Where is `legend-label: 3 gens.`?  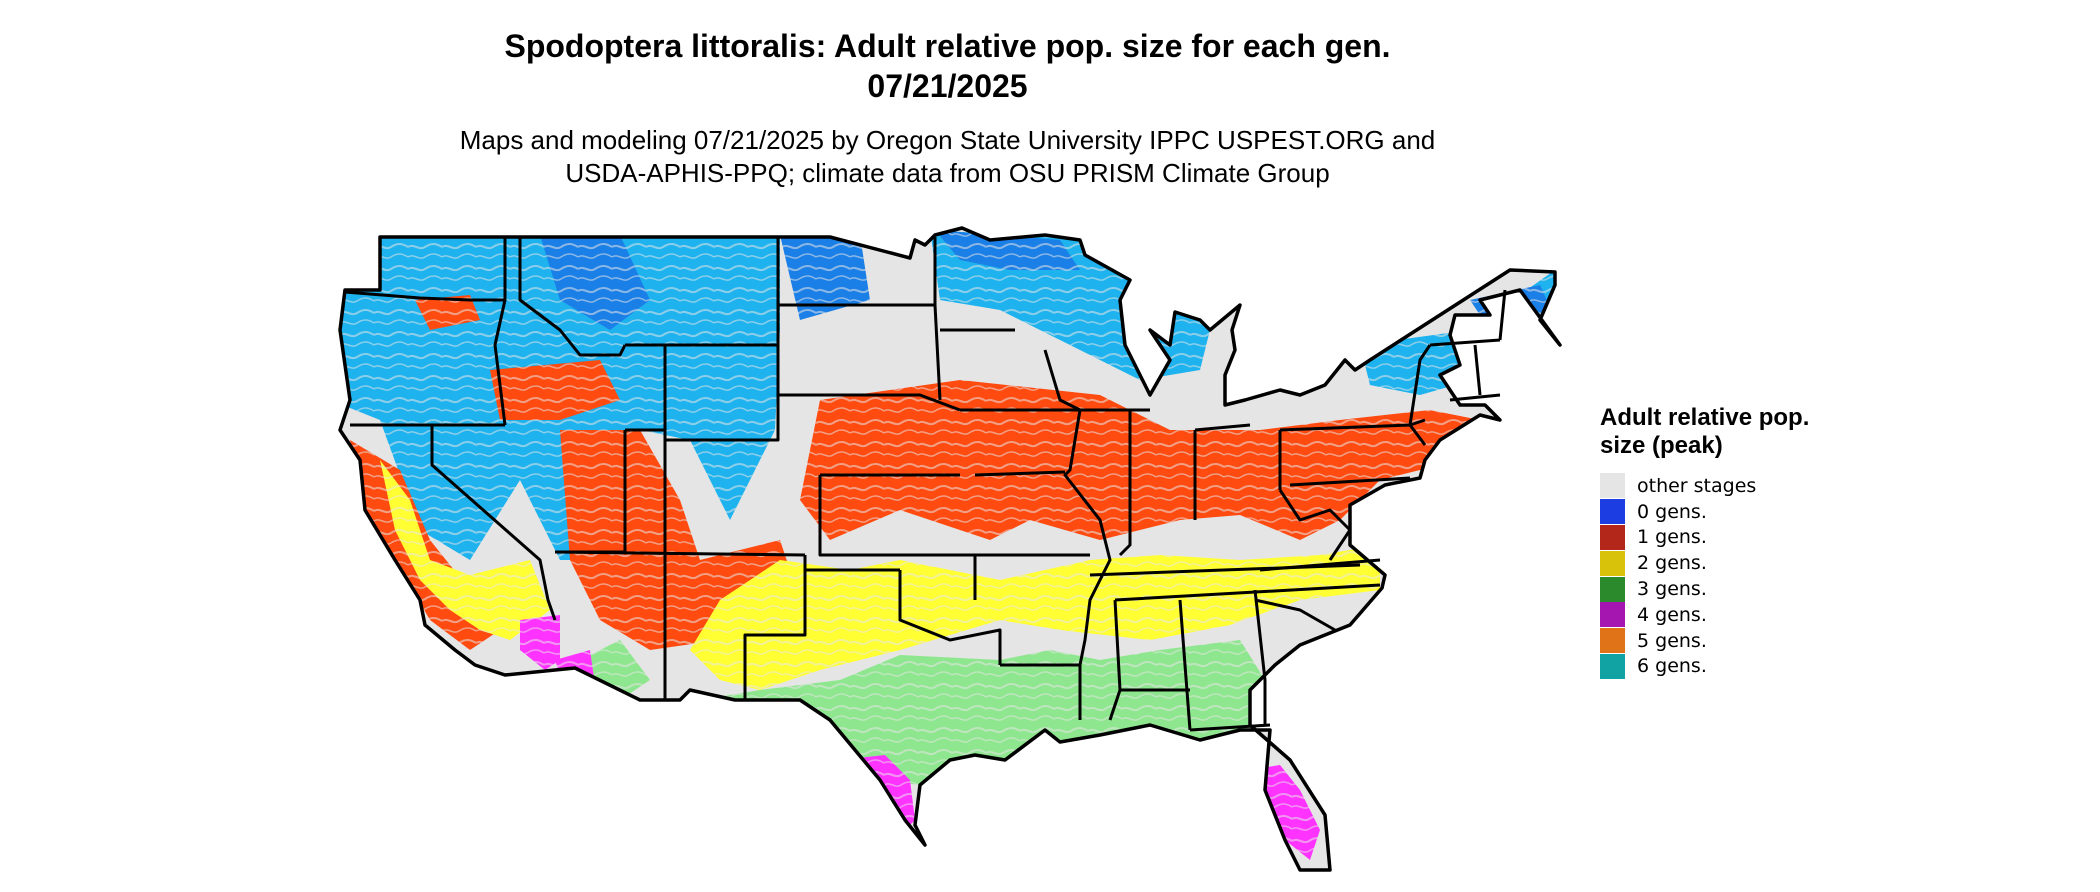 legend-label: 3 gens. is located at coordinates (1672, 589).